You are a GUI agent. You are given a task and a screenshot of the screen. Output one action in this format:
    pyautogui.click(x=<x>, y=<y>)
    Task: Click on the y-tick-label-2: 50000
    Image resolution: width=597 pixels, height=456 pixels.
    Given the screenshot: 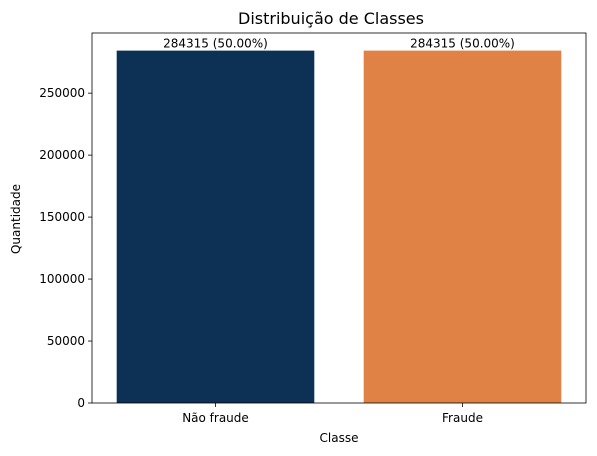 What is the action you would take?
    pyautogui.click(x=66, y=341)
    